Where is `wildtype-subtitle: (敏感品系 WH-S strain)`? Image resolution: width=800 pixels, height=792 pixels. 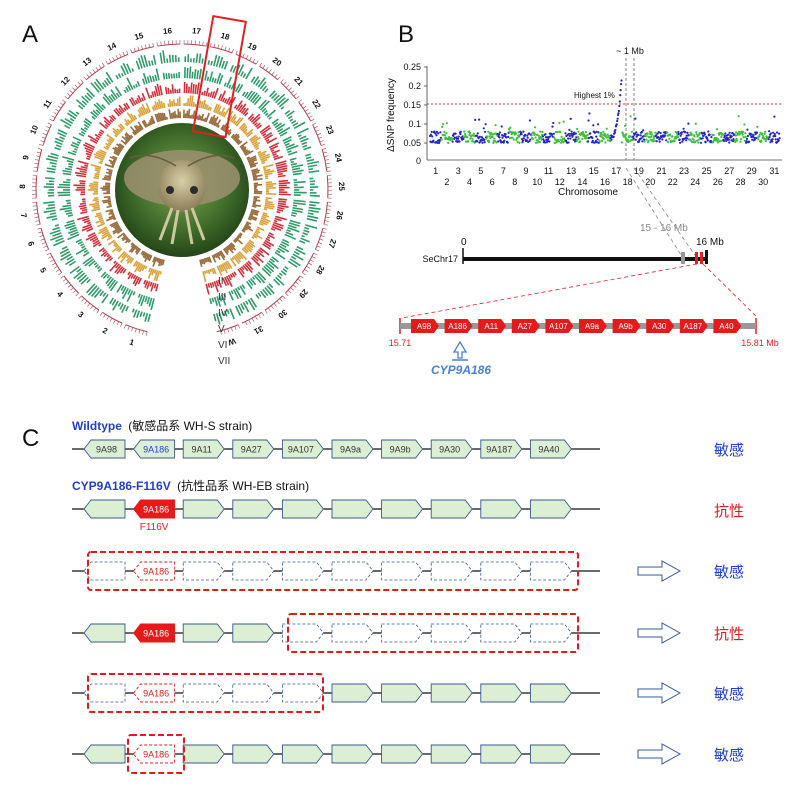 wildtype-subtitle: (敏感品系 WH-S strain) is located at coordinates (190, 425).